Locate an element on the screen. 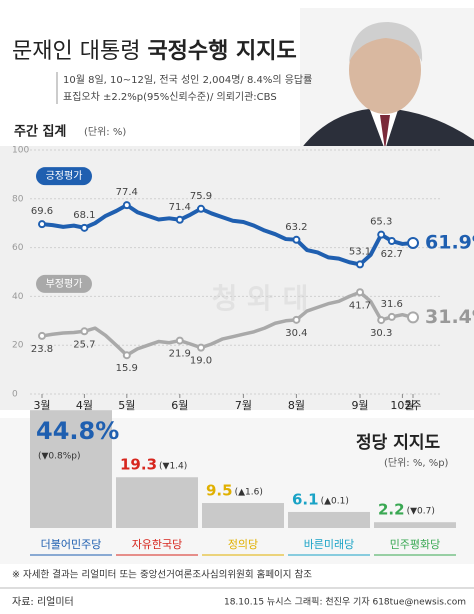 The width and height of the screenshot is (474, 614). legend-label: 긍정평가 is located at coordinates (64, 176).